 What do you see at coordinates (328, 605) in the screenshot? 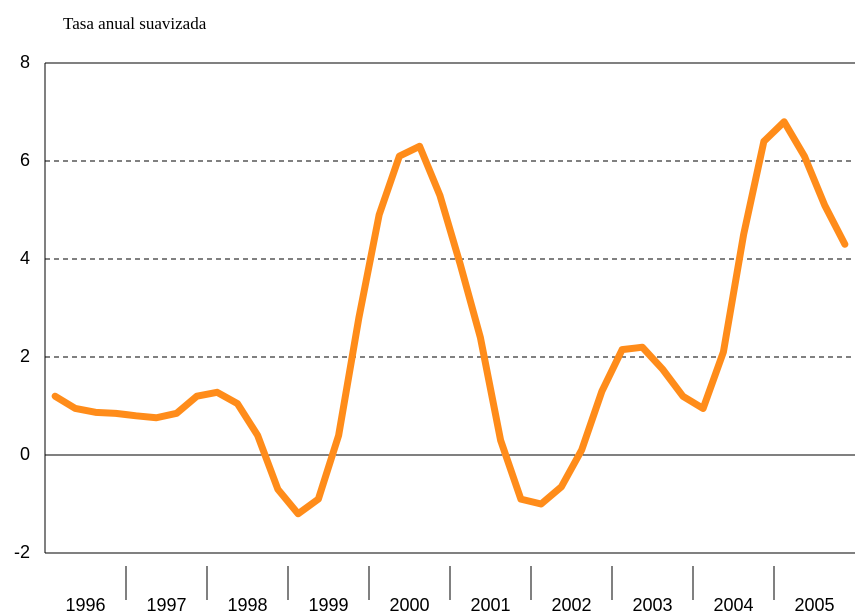
I see `x-tick-label: 1999` at bounding box center [328, 605].